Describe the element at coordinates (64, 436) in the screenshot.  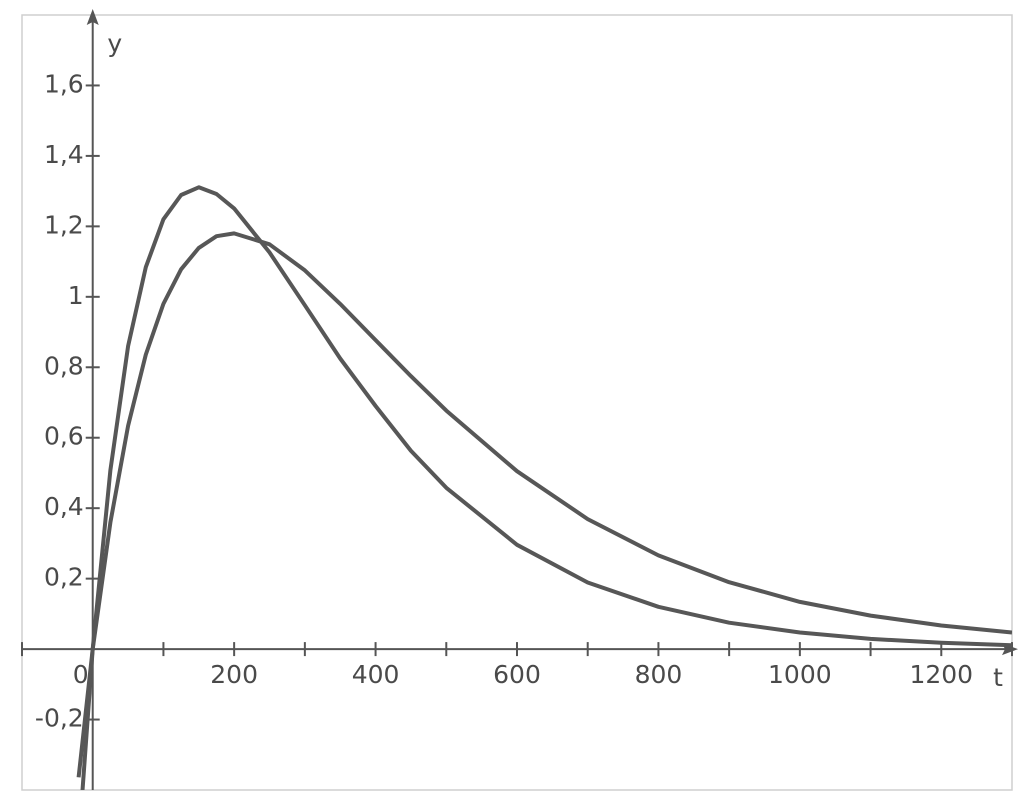
I see `y-tick-label: 0,6` at that location.